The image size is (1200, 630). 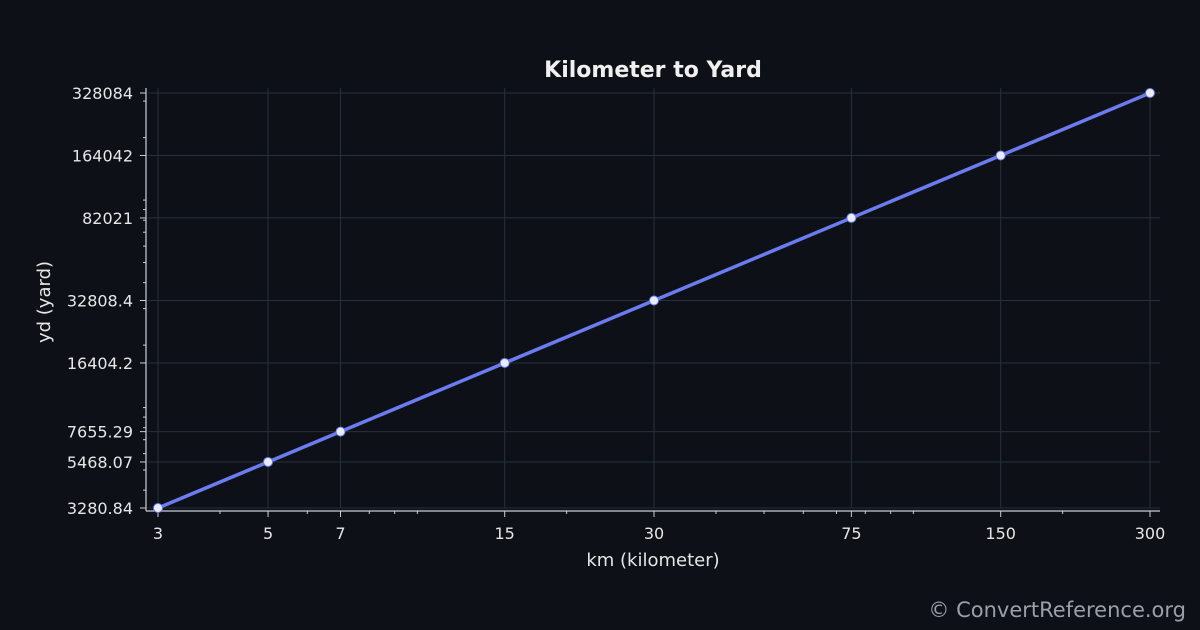 What do you see at coordinates (1150, 533) in the screenshot?
I see `x-tick-label: 300` at bounding box center [1150, 533].